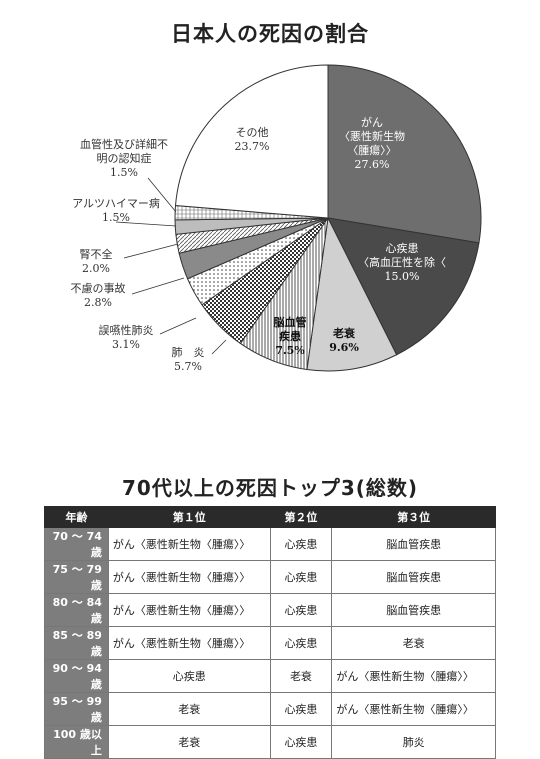 This screenshot has height=759, width=540. Describe the element at coordinates (413, 742) in the screenshot. I see `rank-3-cell: 肺炎` at that location.